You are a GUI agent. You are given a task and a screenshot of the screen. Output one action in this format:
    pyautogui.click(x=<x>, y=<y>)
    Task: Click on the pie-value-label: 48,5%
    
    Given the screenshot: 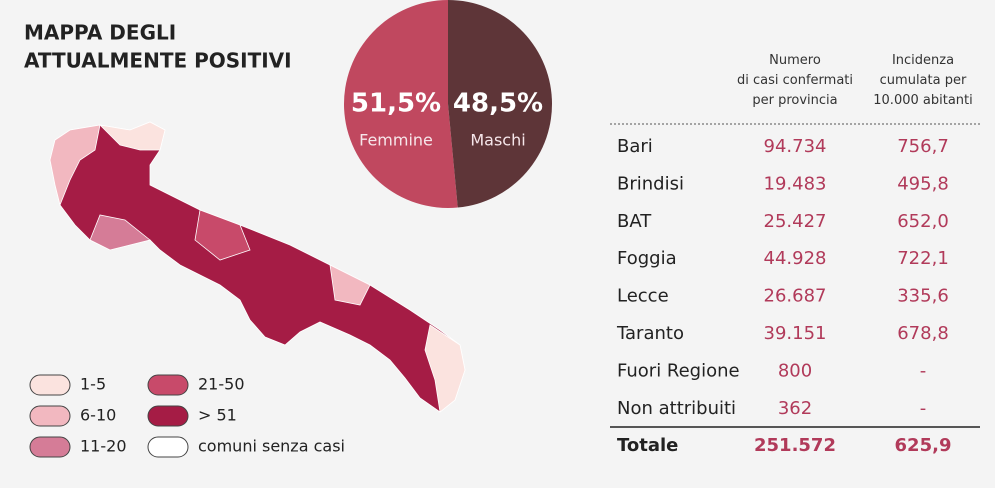 What is the action you would take?
    pyautogui.click(x=498, y=104)
    